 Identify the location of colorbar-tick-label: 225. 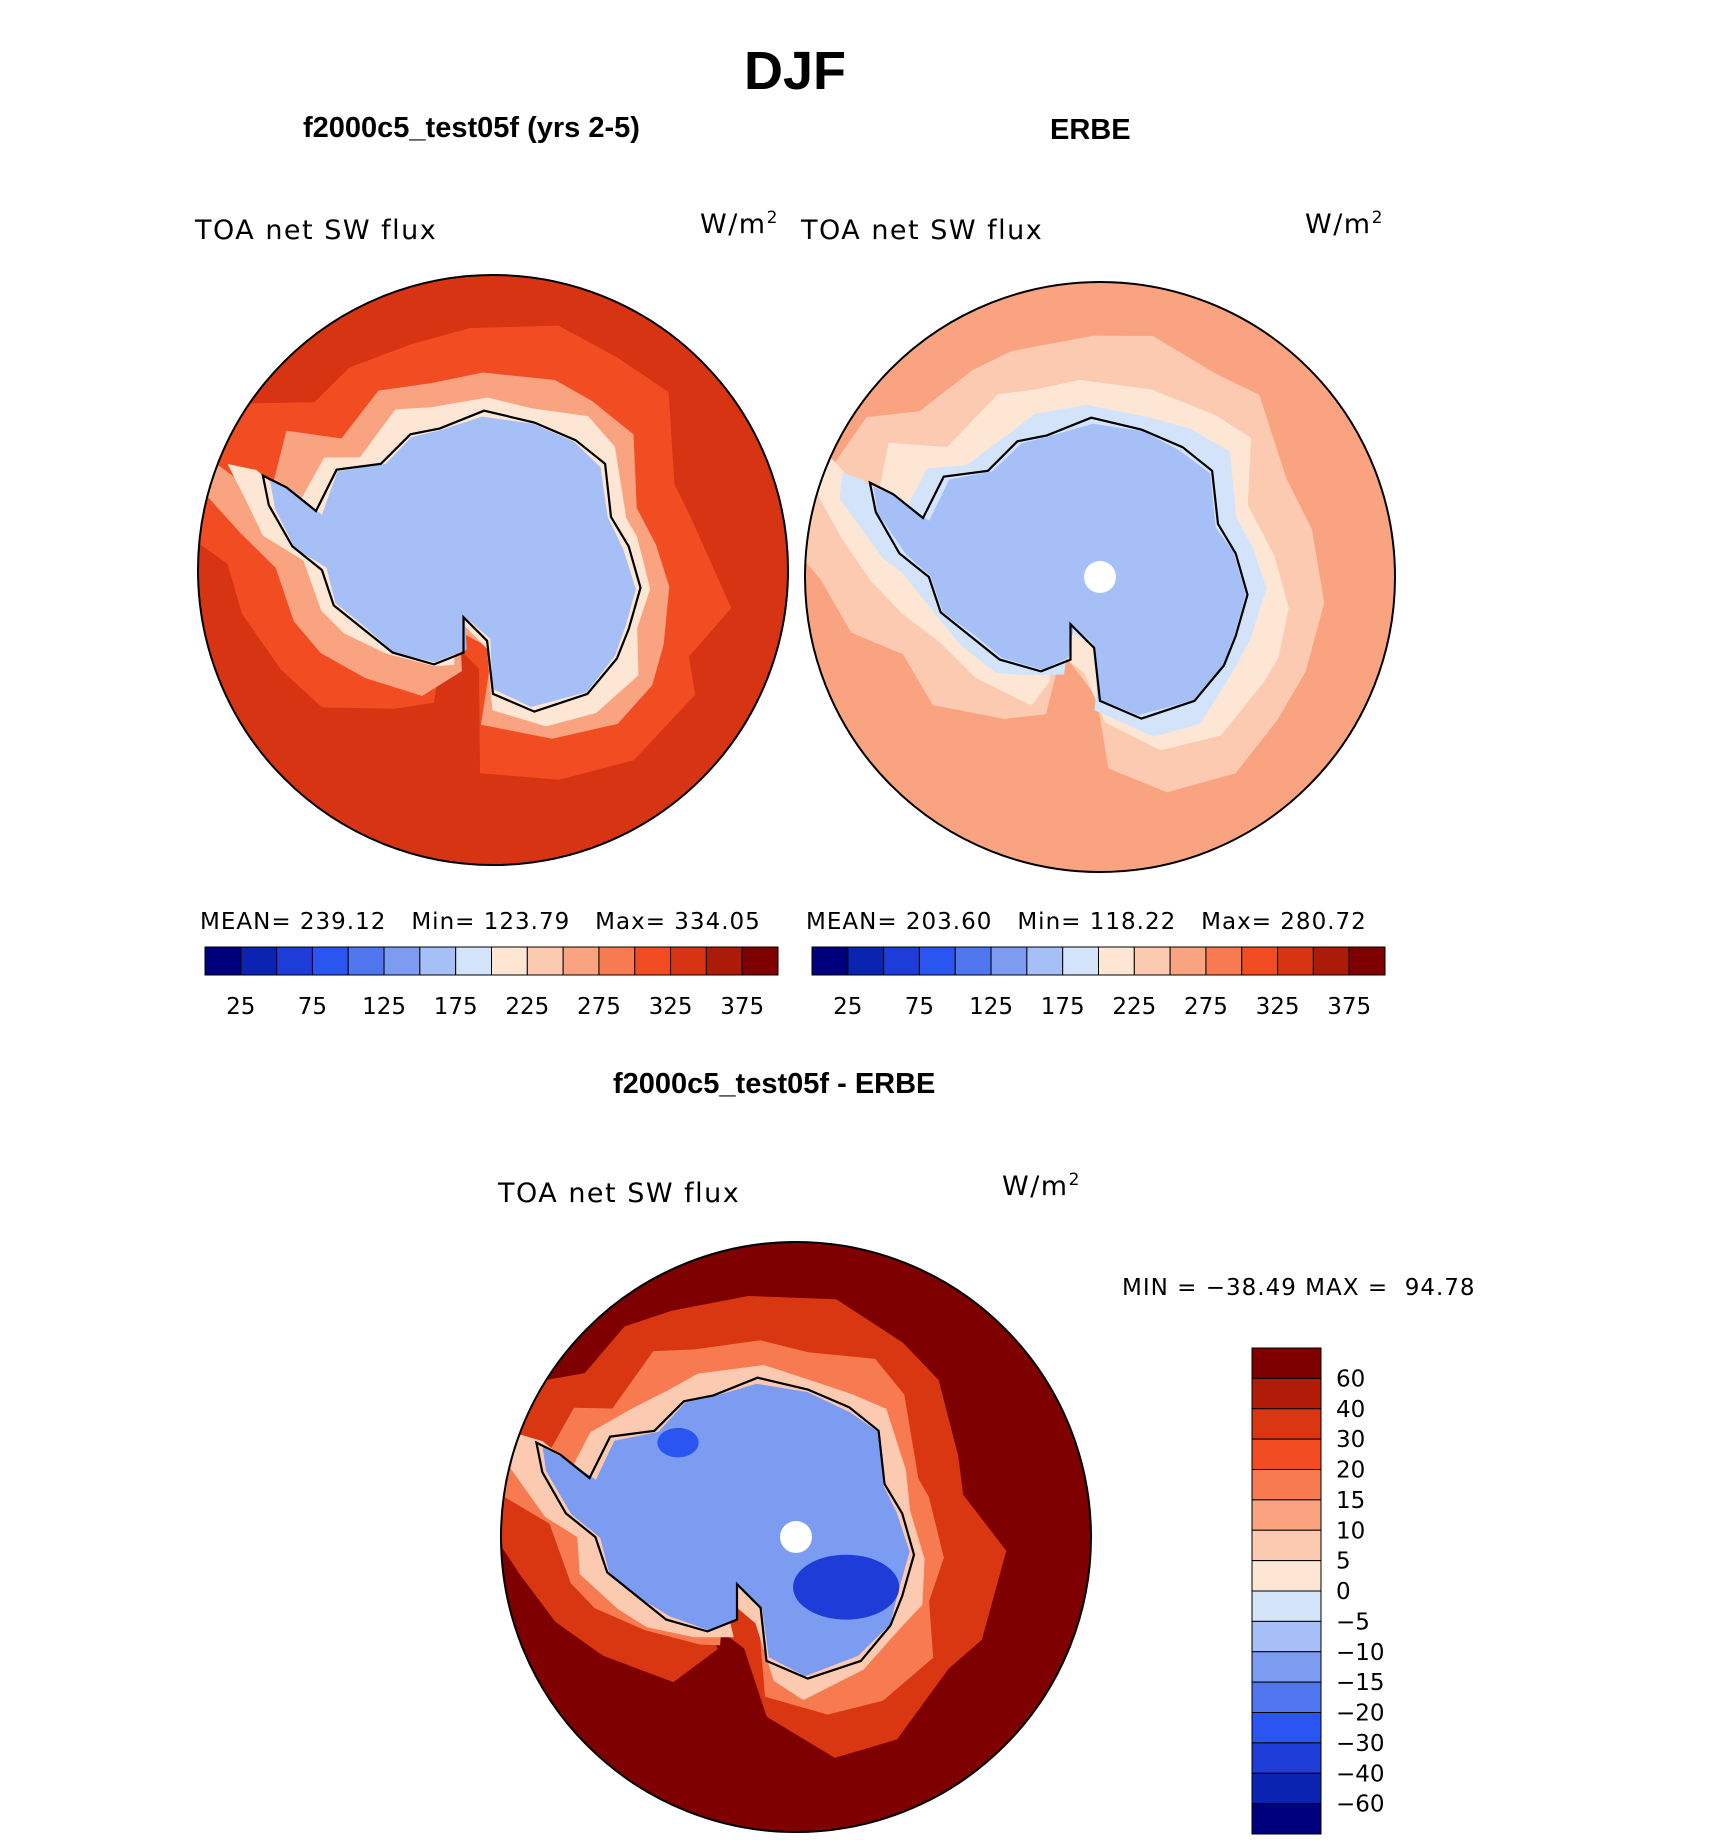
(1134, 1007).